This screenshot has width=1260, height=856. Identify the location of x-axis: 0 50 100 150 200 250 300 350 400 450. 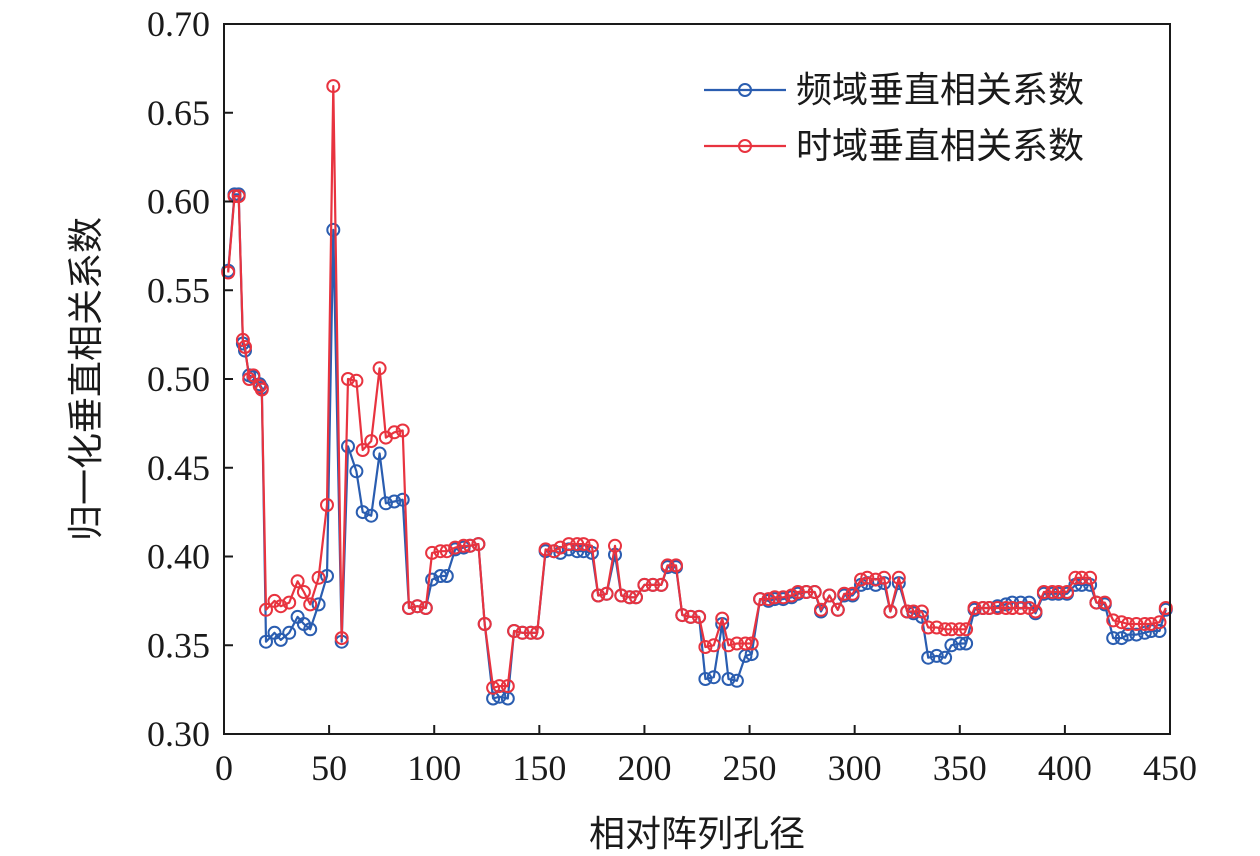
(706, 756).